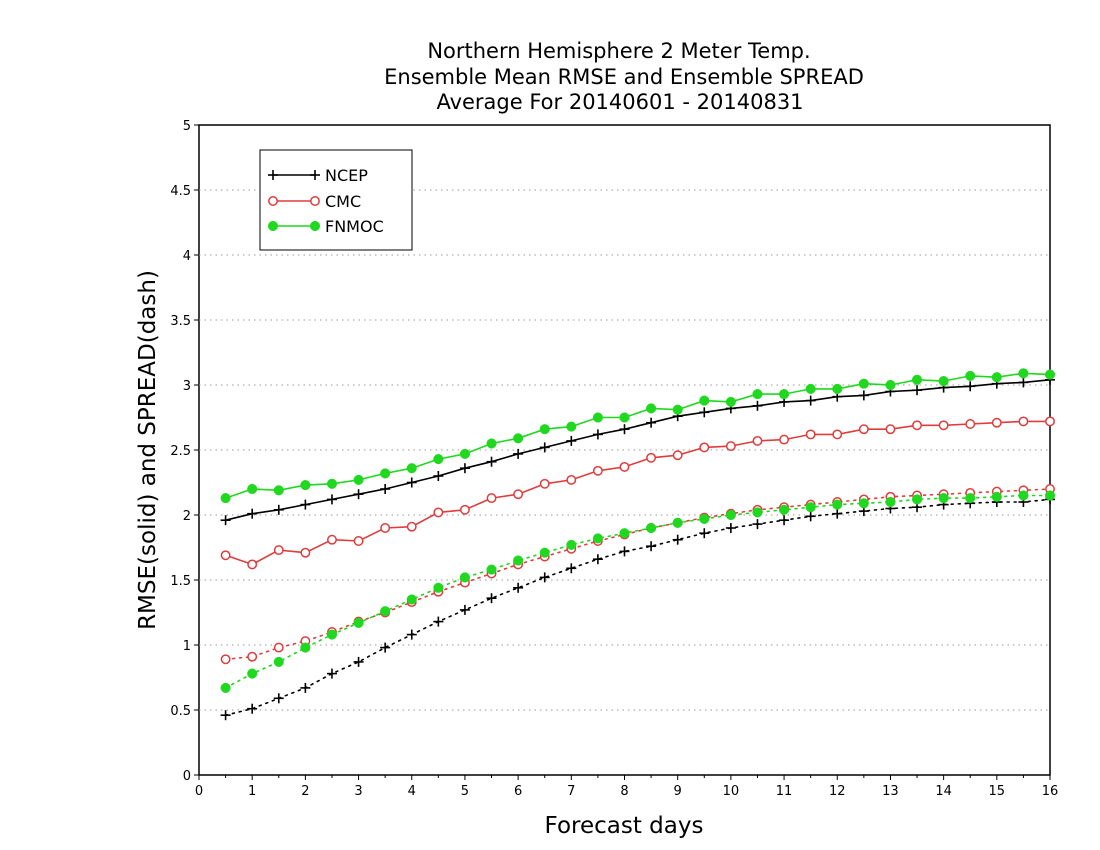 The width and height of the screenshot is (1100, 850). What do you see at coordinates (273, 226) in the screenshot?
I see `legend-marker-fnmoc` at bounding box center [273, 226].